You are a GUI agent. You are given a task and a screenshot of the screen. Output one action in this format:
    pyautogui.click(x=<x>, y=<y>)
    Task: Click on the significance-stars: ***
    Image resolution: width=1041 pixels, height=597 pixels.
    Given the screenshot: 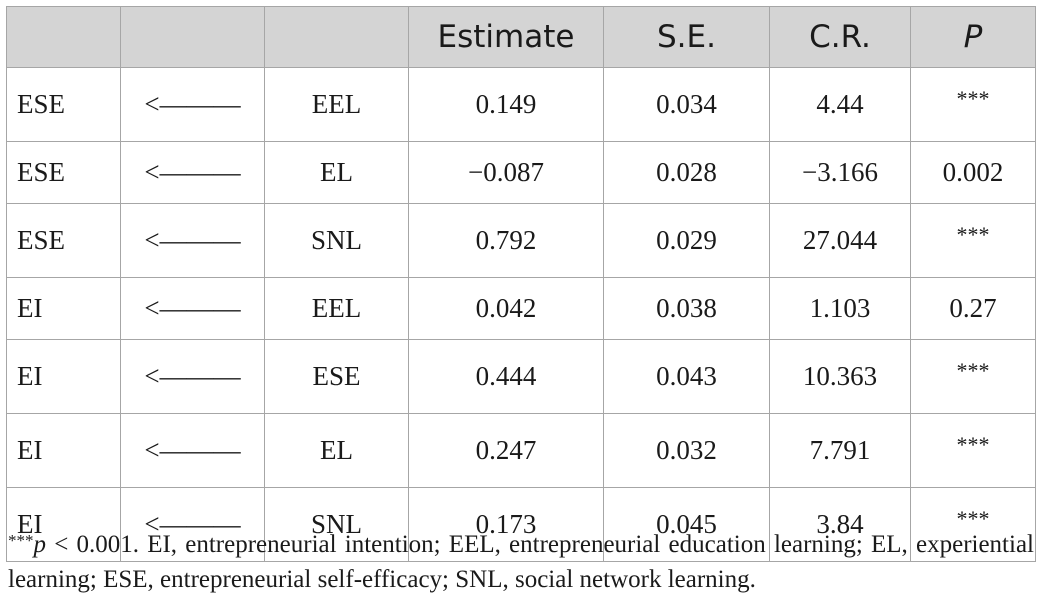 What is the action you would take?
    pyautogui.click(x=21, y=540)
    